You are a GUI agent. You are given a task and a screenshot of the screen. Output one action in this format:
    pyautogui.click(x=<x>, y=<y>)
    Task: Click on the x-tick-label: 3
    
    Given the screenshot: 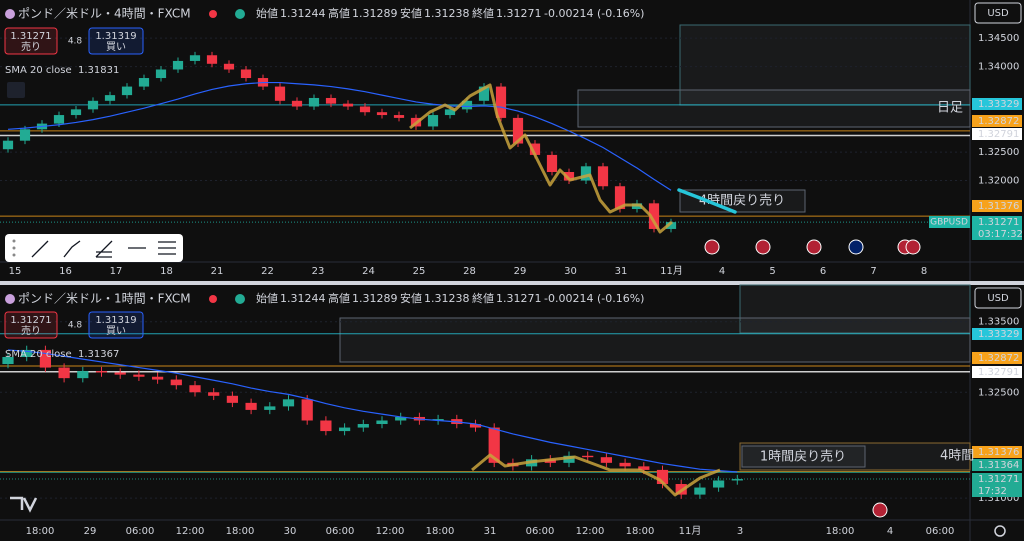 What is the action you would take?
    pyautogui.click(x=740, y=531)
    